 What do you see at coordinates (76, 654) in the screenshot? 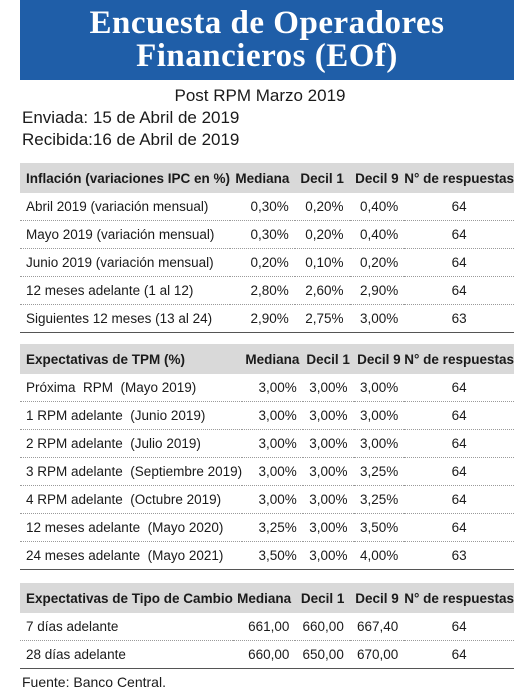
I see `row-label: 28 días adelante` at bounding box center [76, 654].